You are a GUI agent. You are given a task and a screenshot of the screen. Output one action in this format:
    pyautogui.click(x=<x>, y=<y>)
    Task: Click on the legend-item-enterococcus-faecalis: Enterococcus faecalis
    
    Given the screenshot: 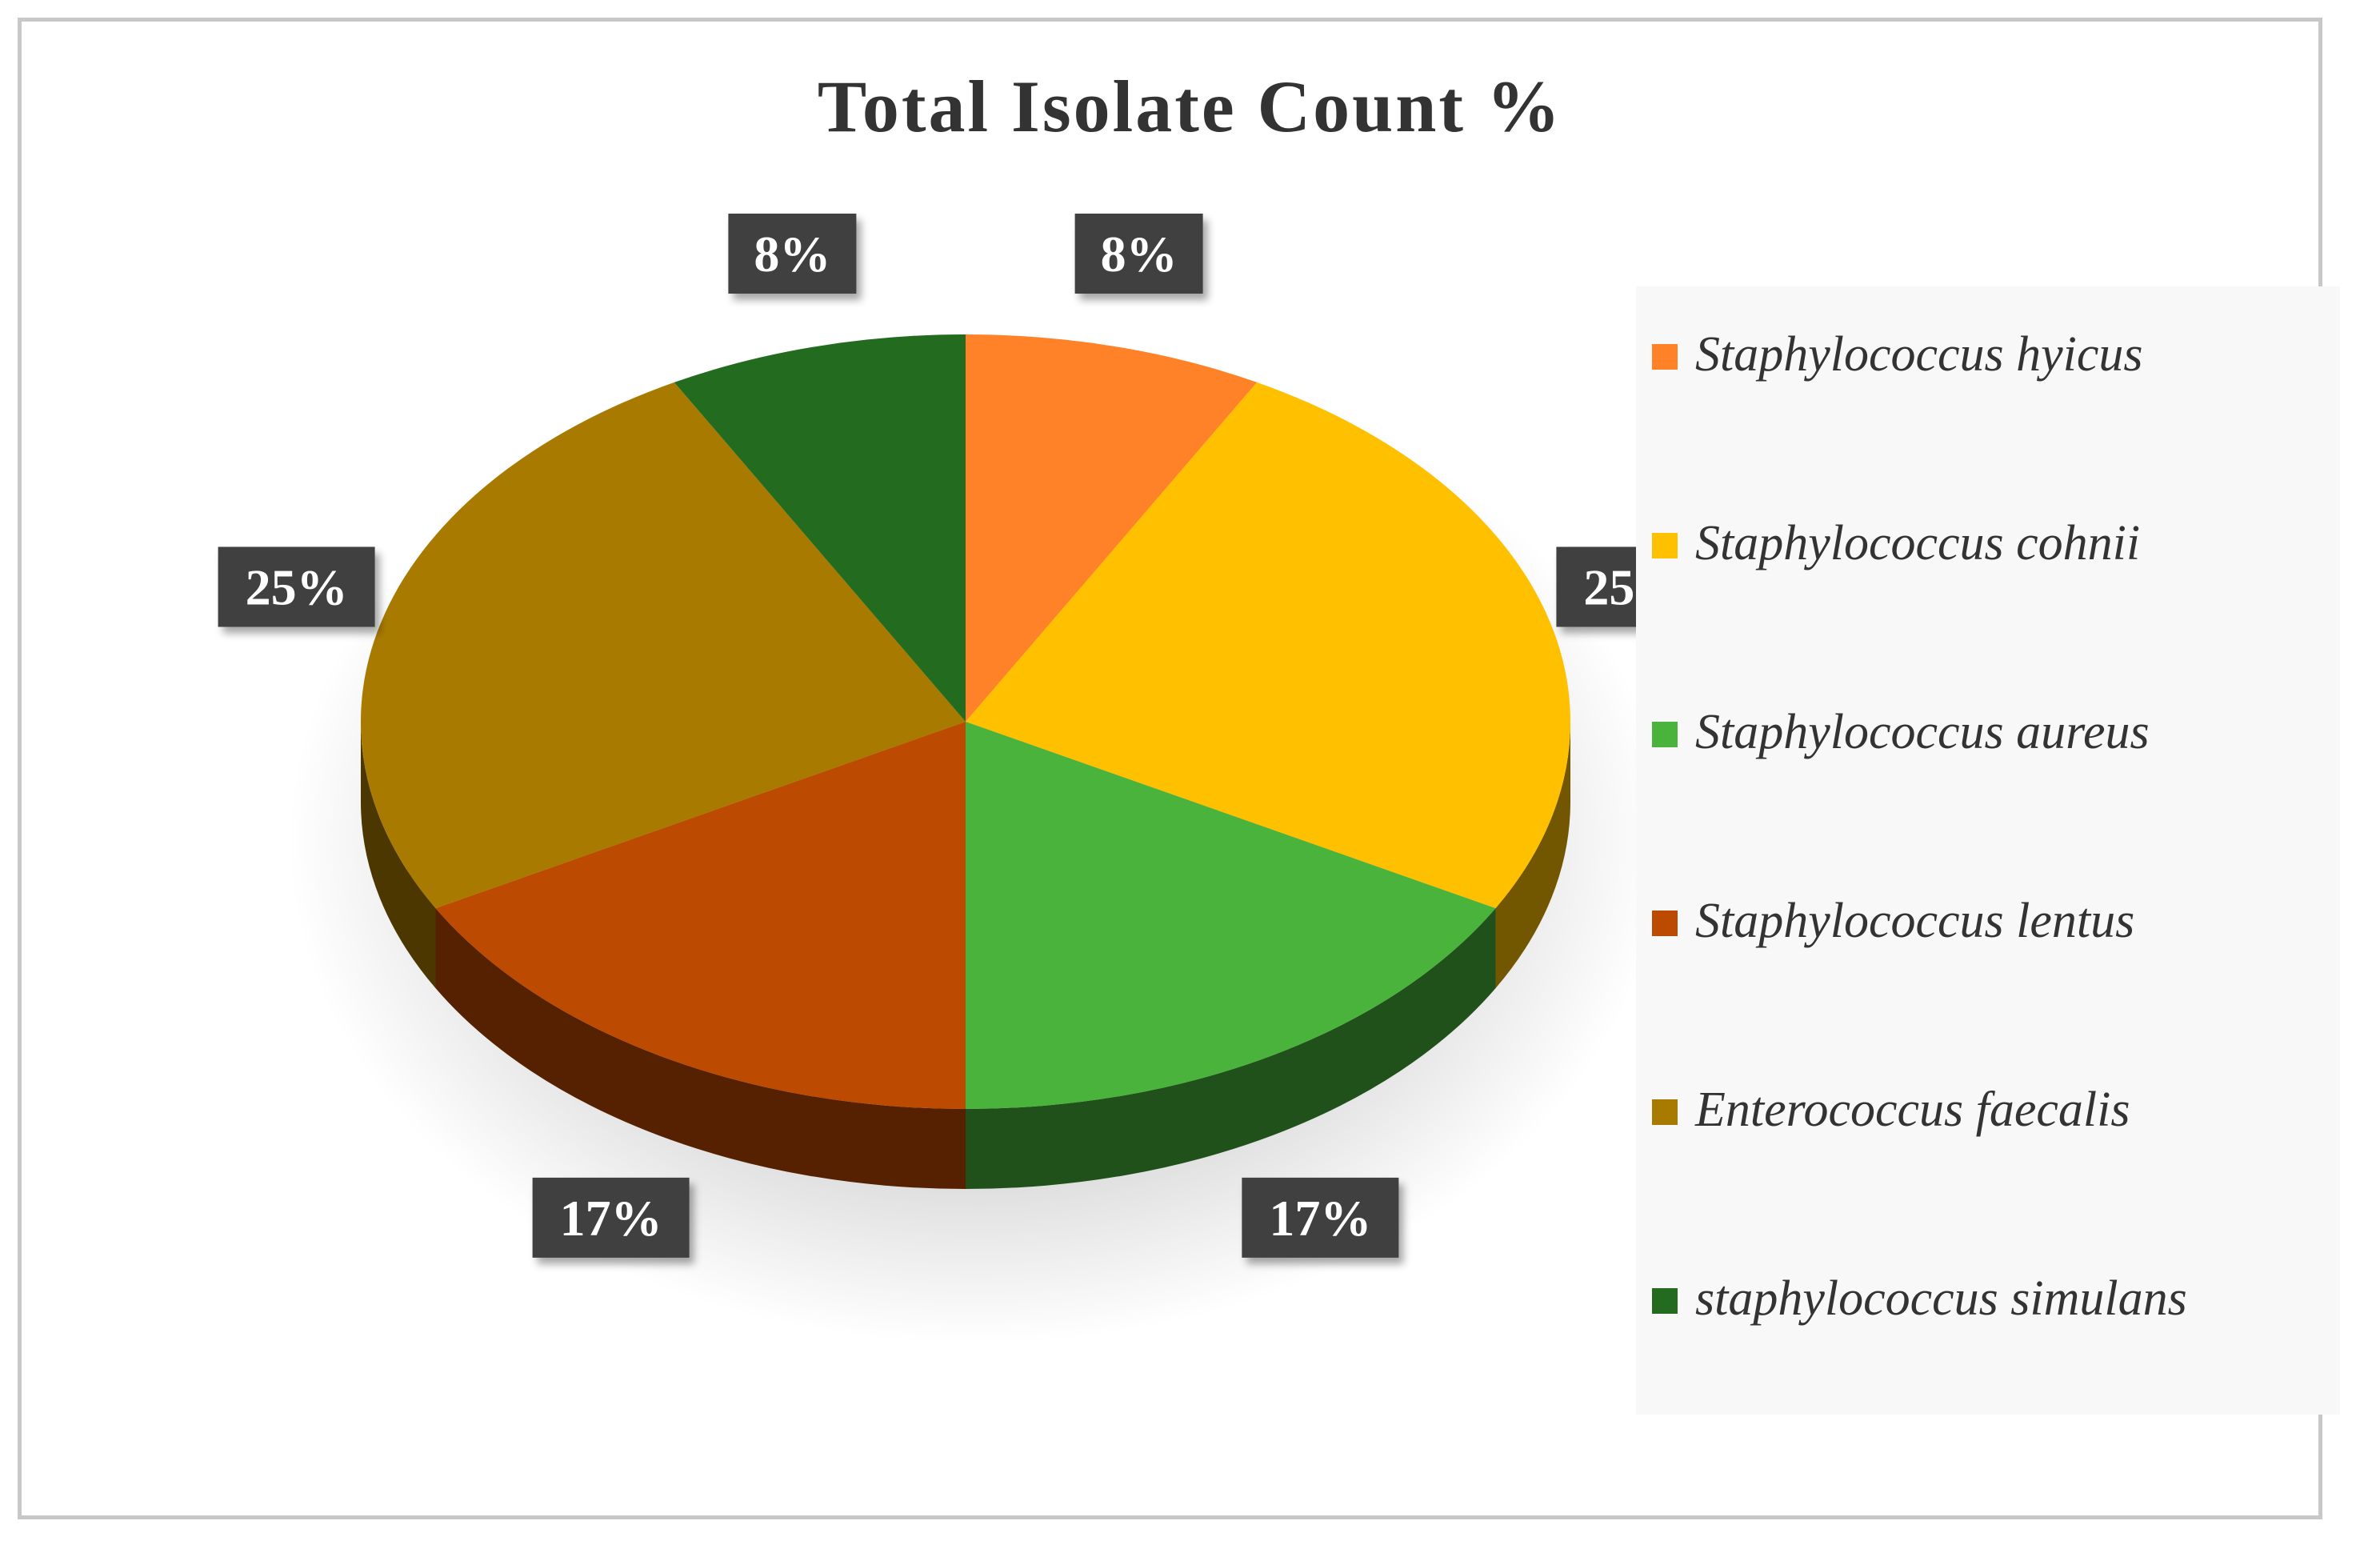 What is the action you would take?
    pyautogui.click(x=1988, y=1176)
    